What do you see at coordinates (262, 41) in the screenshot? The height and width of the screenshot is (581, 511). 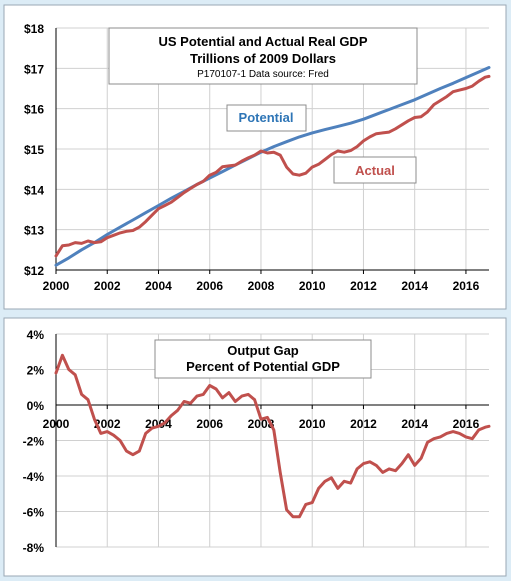 I see `gdp-chart-title: US Potential and Actual Real GDP` at bounding box center [262, 41].